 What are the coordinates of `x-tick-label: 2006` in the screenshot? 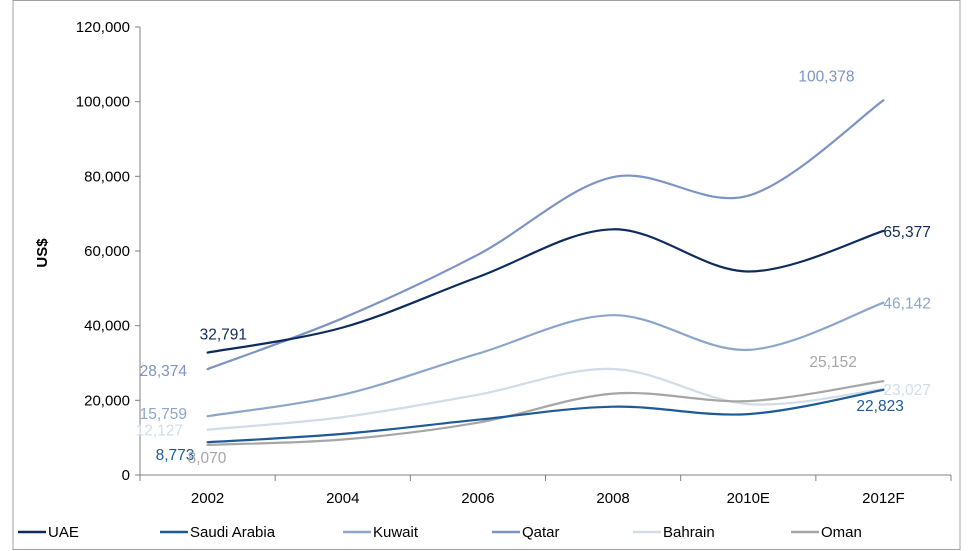 It's located at (477, 498).